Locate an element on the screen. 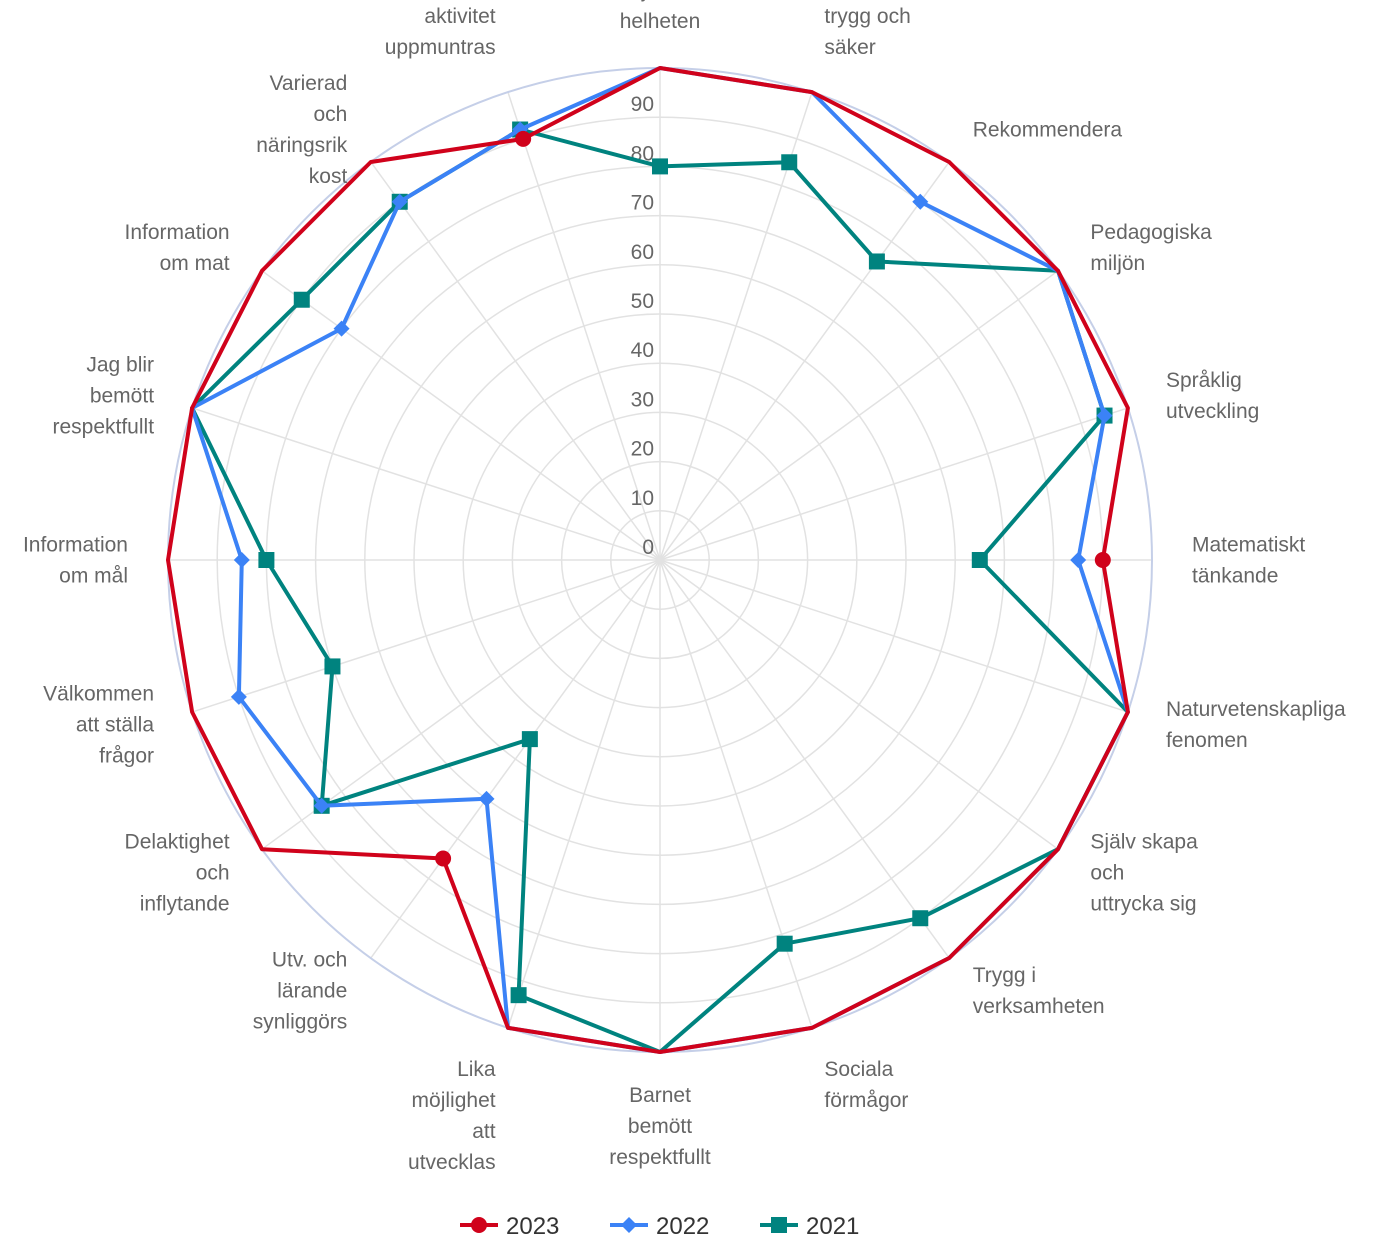 Image resolution: width=1373 pixels, height=1257 pixels. legend-label: 2022 is located at coordinates (682, 1226).